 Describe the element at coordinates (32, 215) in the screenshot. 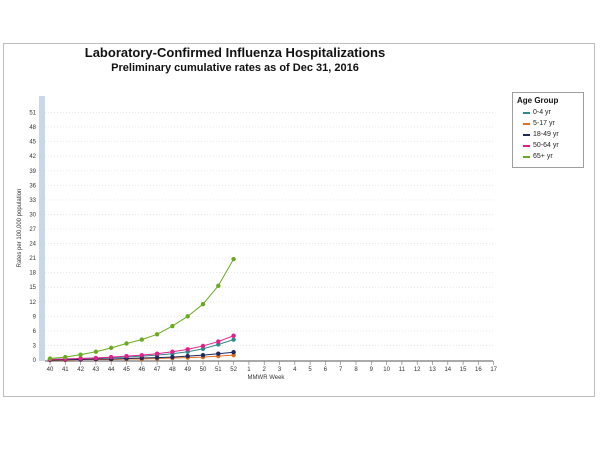

I see `y-tick-label: 30` at that location.